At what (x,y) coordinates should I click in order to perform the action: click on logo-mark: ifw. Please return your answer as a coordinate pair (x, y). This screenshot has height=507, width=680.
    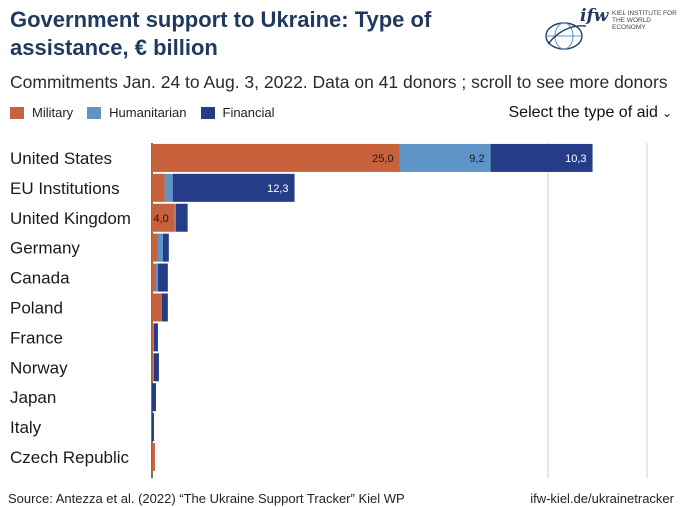
    Looking at the image, I should click on (594, 16).